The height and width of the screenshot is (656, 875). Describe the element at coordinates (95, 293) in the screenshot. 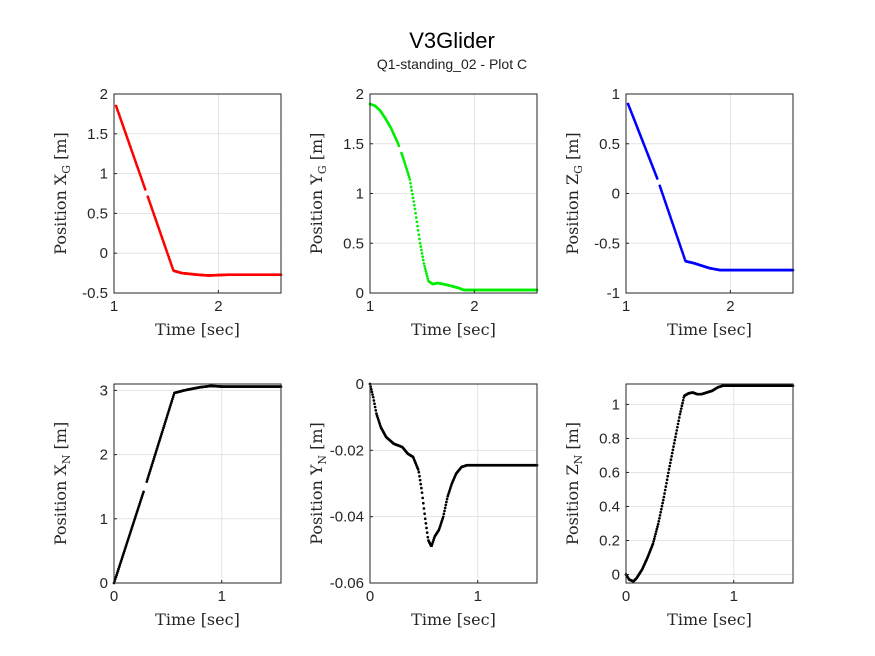

I see `y-tick-label: -0.5` at that location.